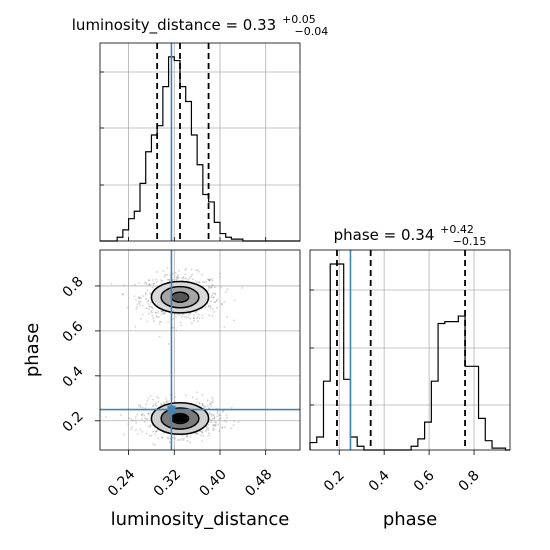  I want to click on lum-xtick-label: 0.24, so click(121, 482).